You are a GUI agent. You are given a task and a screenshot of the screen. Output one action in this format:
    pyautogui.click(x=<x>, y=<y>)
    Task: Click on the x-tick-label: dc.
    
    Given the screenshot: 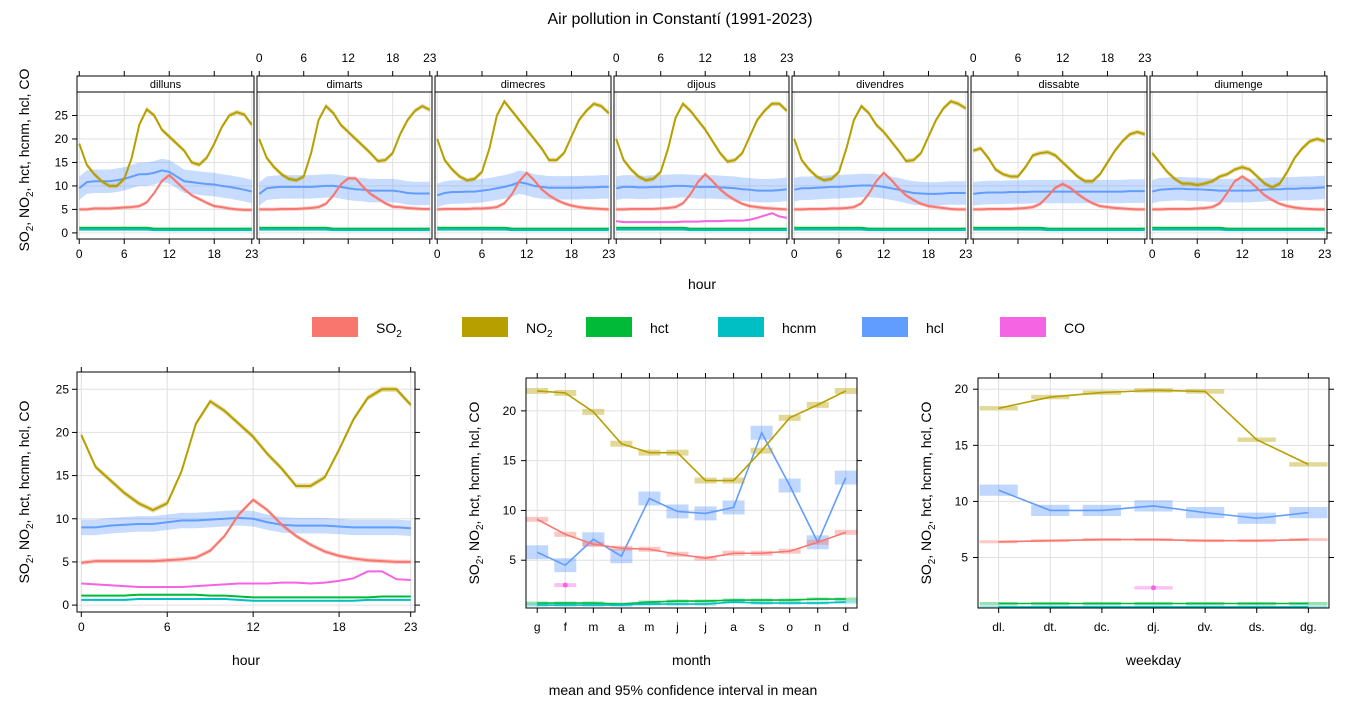 What is the action you would take?
    pyautogui.click(x=1102, y=627)
    